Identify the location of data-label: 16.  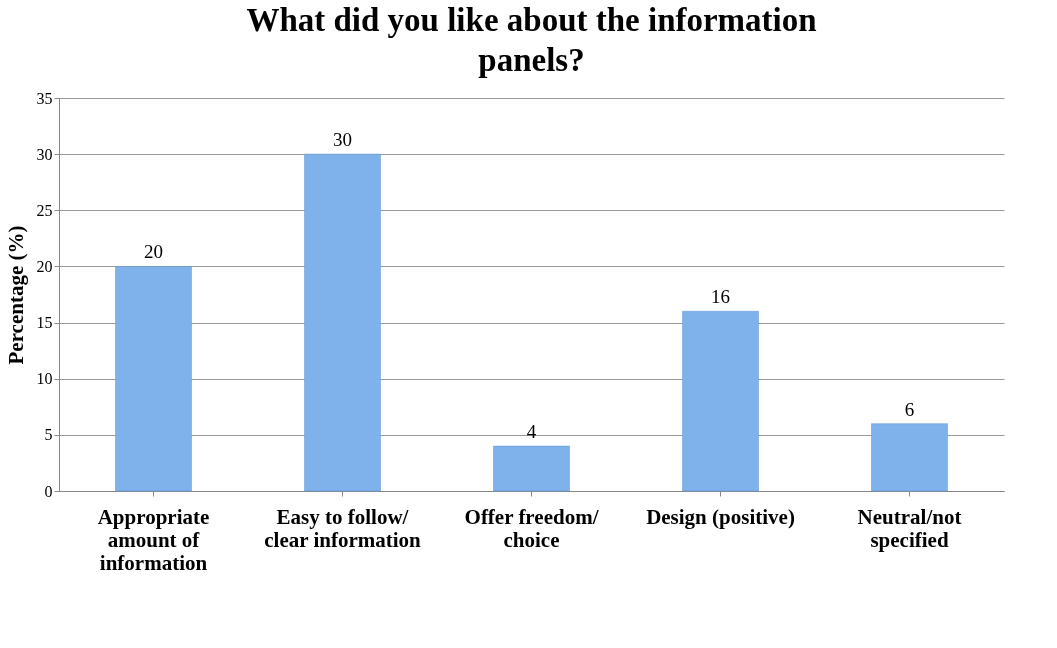
(720, 297).